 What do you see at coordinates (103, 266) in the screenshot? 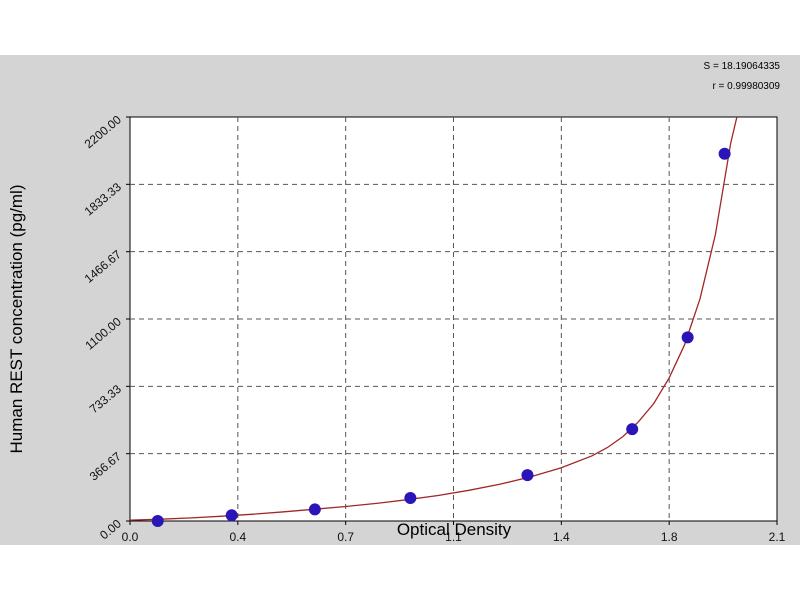
I see `y-tick-label: 1466.67` at bounding box center [103, 266].